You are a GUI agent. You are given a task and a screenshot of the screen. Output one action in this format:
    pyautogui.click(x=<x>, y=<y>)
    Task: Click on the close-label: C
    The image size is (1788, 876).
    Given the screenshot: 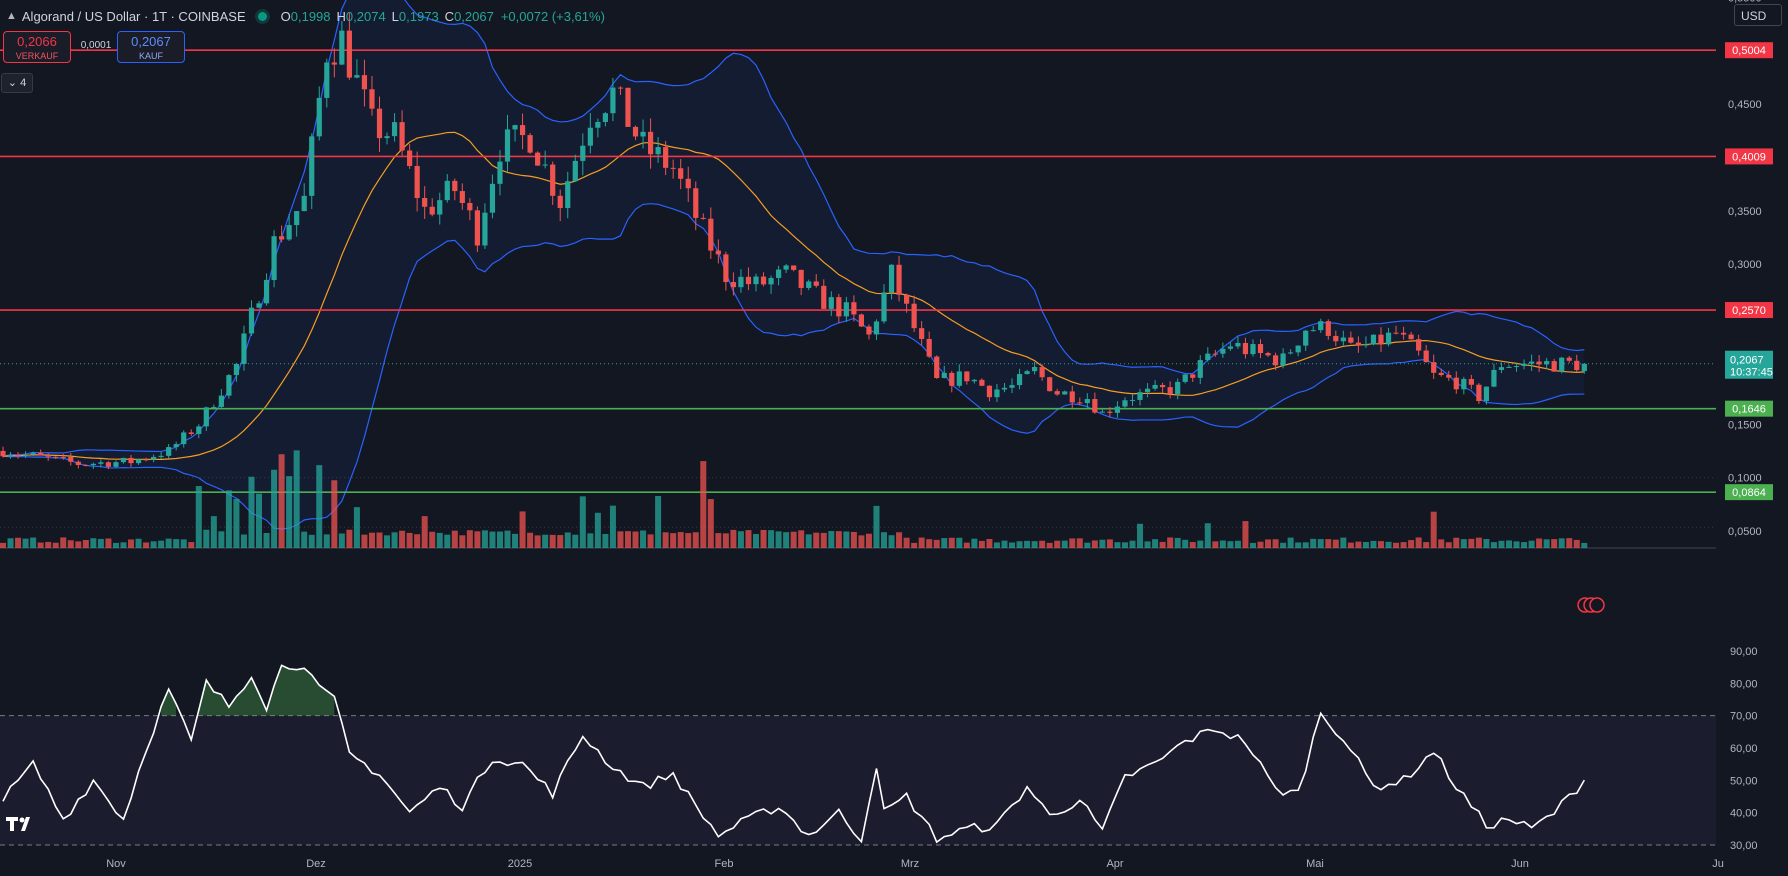 What is the action you would take?
    pyautogui.click(x=449, y=16)
    